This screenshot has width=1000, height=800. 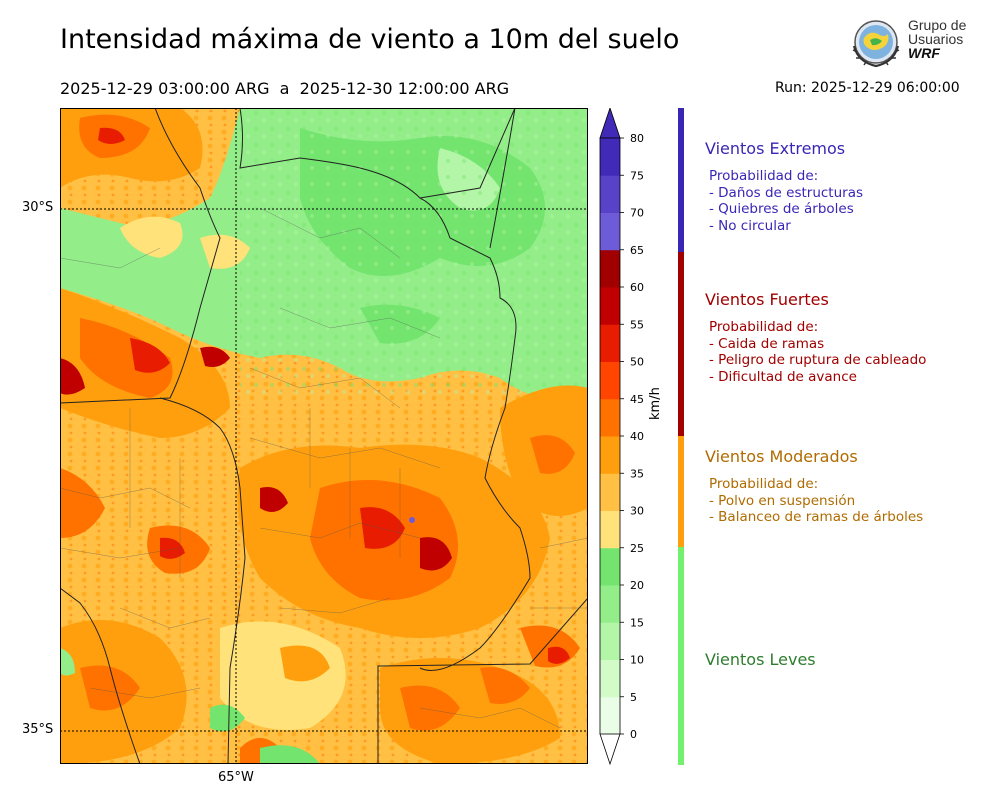 What do you see at coordinates (637, 213) in the screenshot?
I see `colorbar-tick-label: 70` at bounding box center [637, 213].